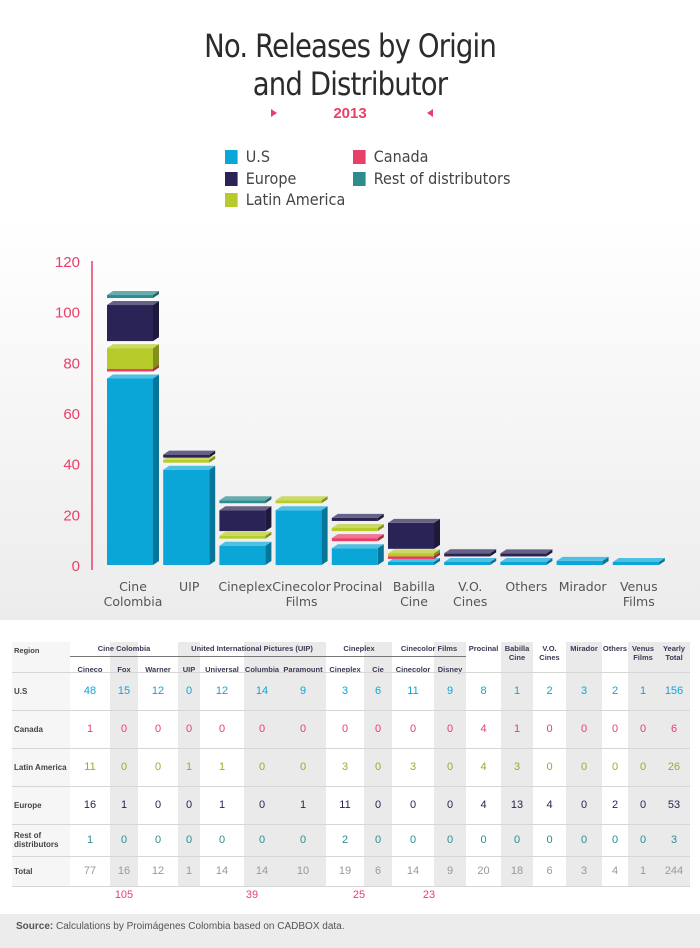 This screenshot has height=948, width=700. What do you see at coordinates (413, 871) in the screenshot?
I see `table-cell: 14` at bounding box center [413, 871].